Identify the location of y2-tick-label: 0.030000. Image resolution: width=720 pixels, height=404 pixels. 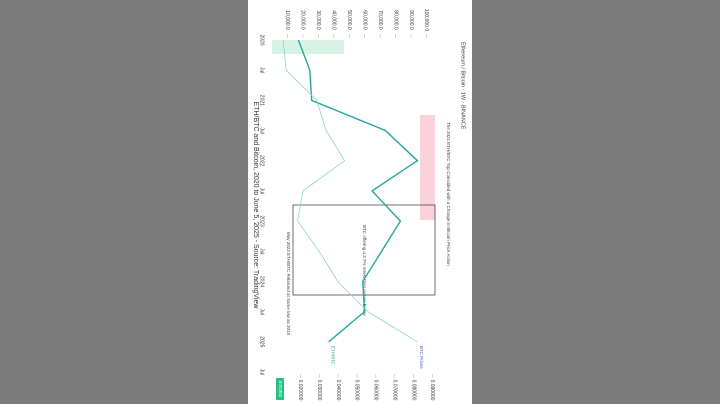
(319, 390).